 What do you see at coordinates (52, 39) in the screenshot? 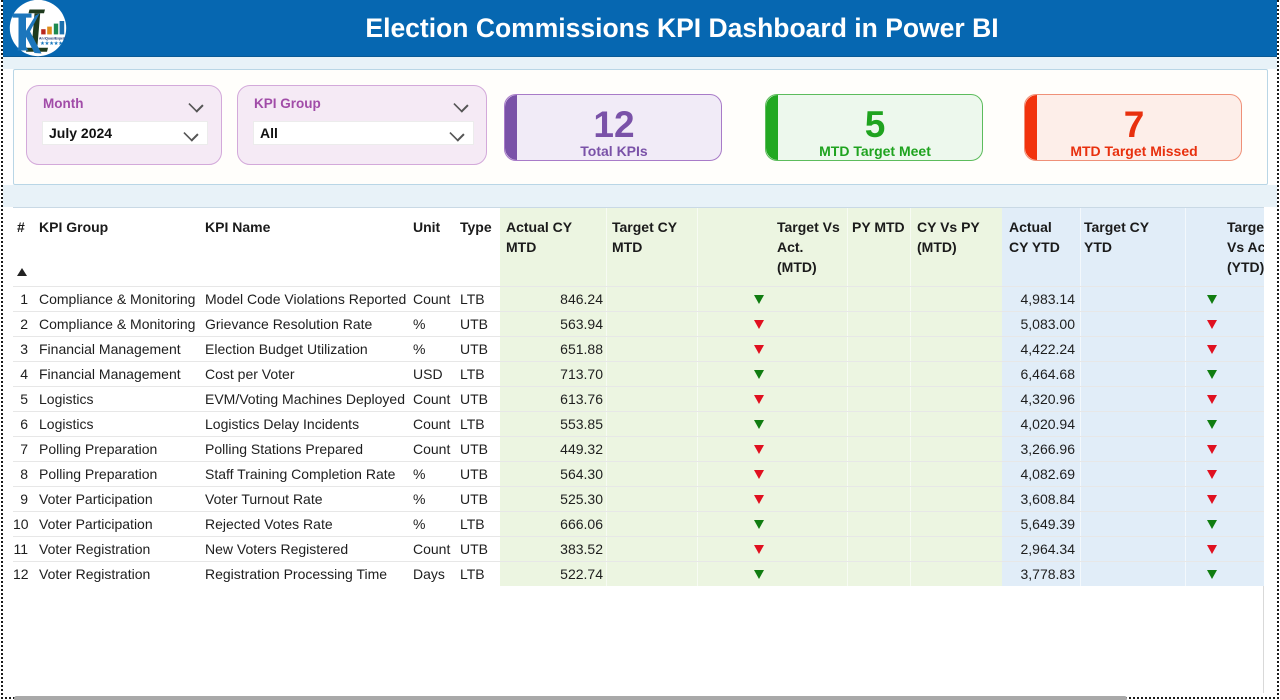
I see `svg-text: An IQuasiExpert` at bounding box center [52, 39].